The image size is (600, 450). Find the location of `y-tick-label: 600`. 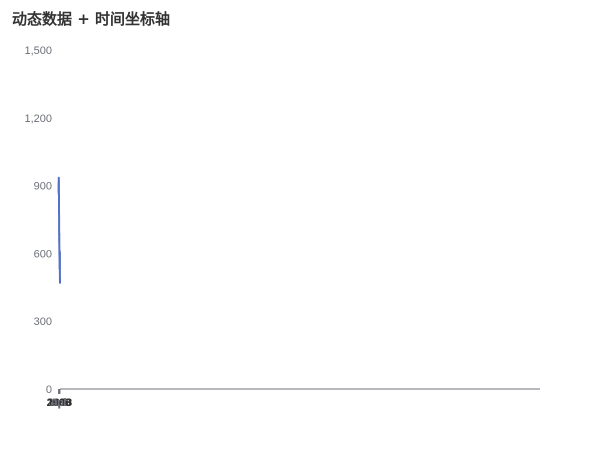

y-tick-label: 600 is located at coordinates (43, 254).